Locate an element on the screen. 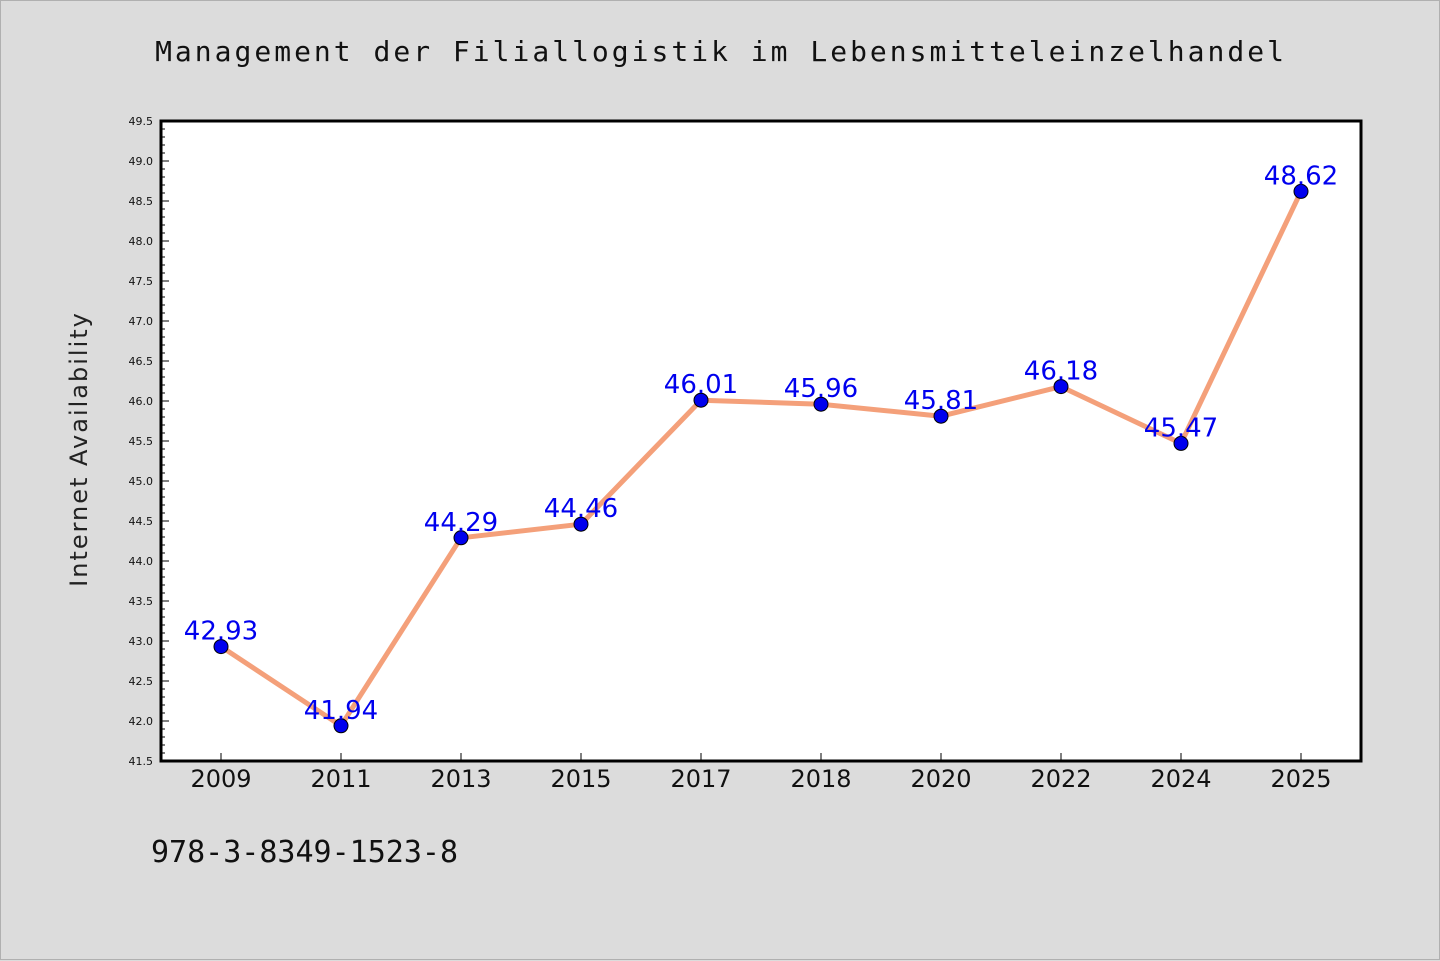 The height and width of the screenshot is (961, 1440). y-tick-label: 43.5 is located at coordinates (141, 601).